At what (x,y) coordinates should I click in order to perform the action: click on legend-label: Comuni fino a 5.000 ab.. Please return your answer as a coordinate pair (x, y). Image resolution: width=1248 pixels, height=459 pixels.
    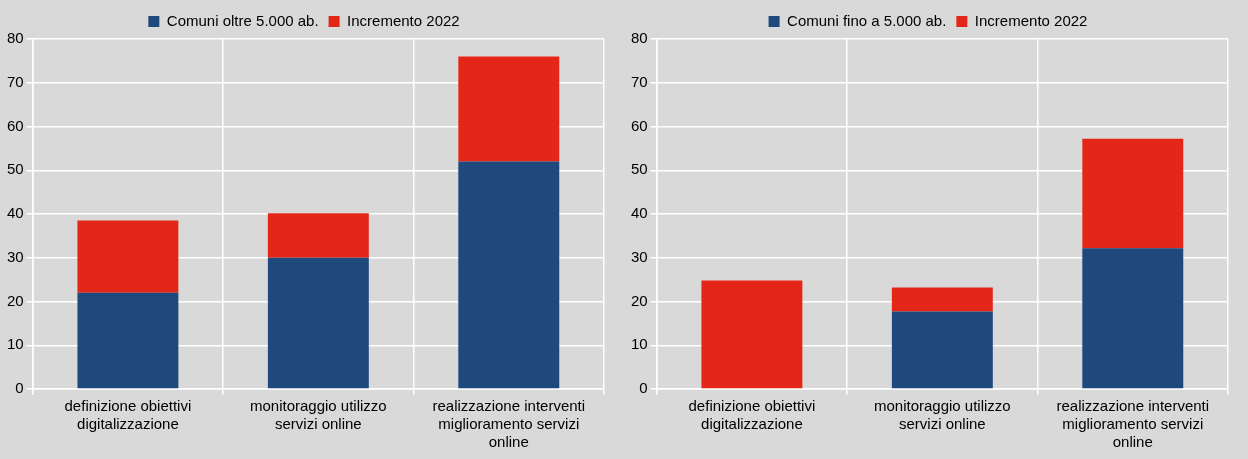
    Looking at the image, I should click on (867, 20).